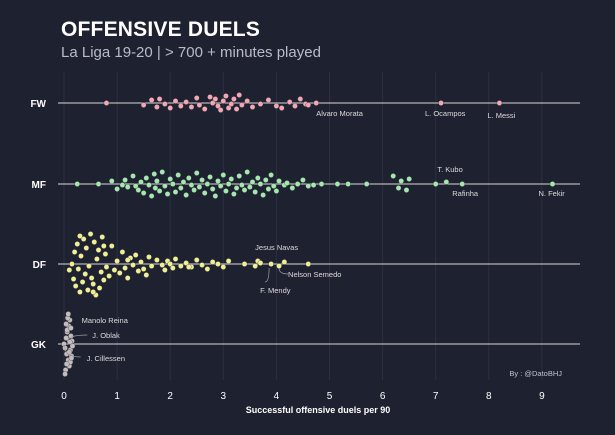 The height and width of the screenshot is (435, 615). What do you see at coordinates (161, 29) in the screenshot?
I see `chart-title: OFFENSIVE DUELS` at bounding box center [161, 29].